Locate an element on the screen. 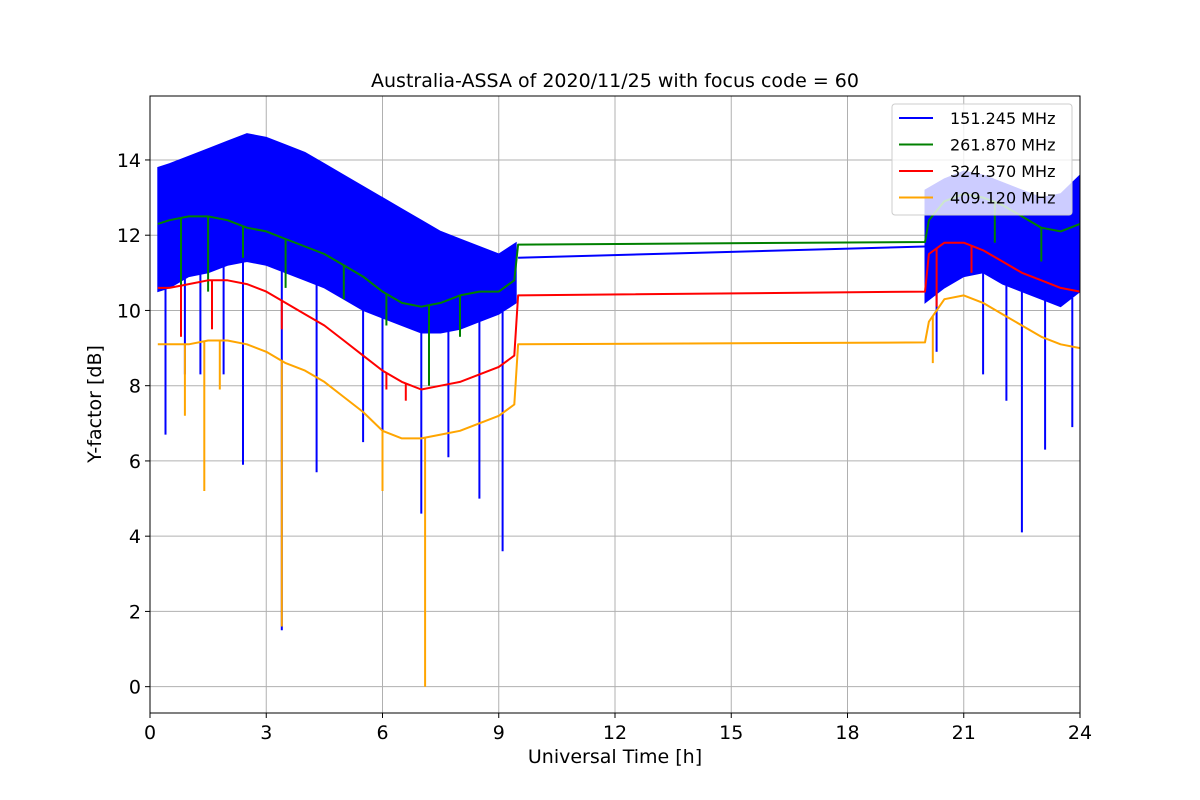 The width and height of the screenshot is (1200, 800). legend-label: 151.245 MHz is located at coordinates (1002, 118).